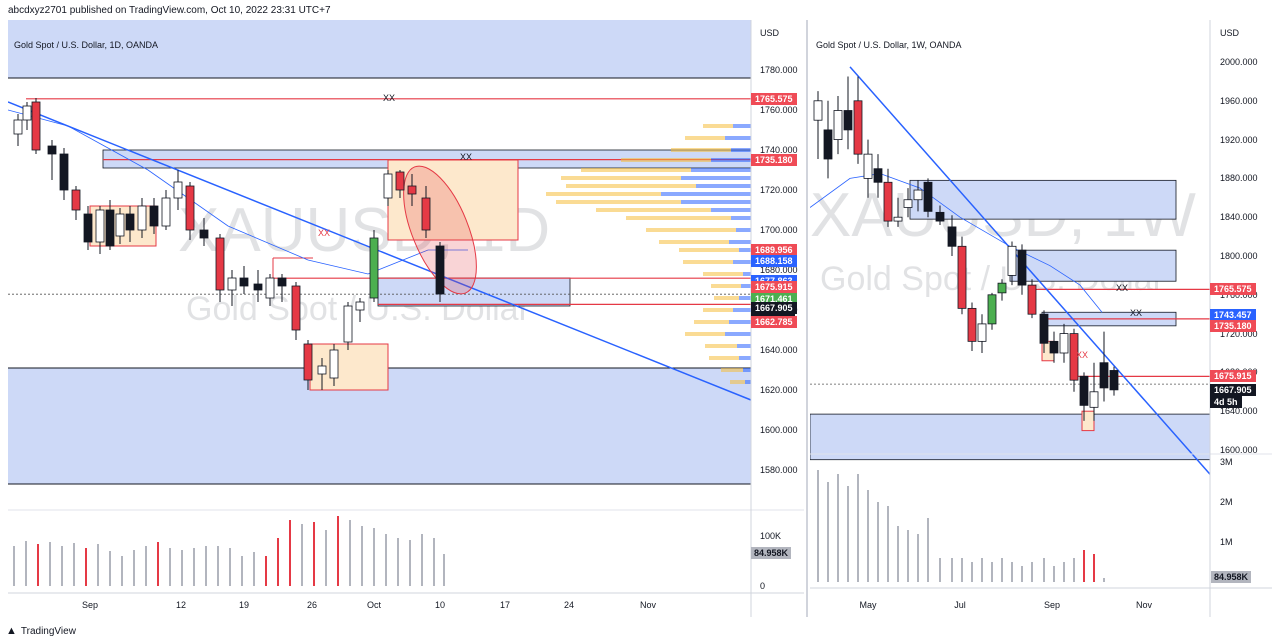 The height and width of the screenshot is (643, 1280). Describe the element at coordinates (779, 390) in the screenshot. I see `price-axis-tick: 1620.000` at that location.